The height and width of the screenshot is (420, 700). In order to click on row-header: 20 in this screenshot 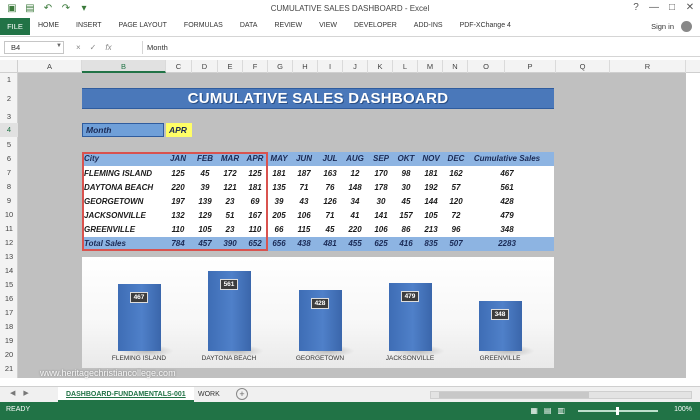, I will do `click(9, 354)`.